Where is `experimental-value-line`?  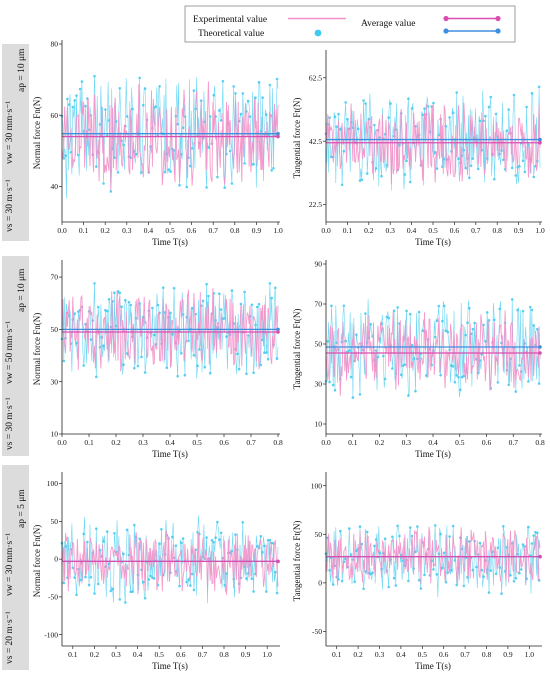 experimental-value-line is located at coordinates (170, 136).